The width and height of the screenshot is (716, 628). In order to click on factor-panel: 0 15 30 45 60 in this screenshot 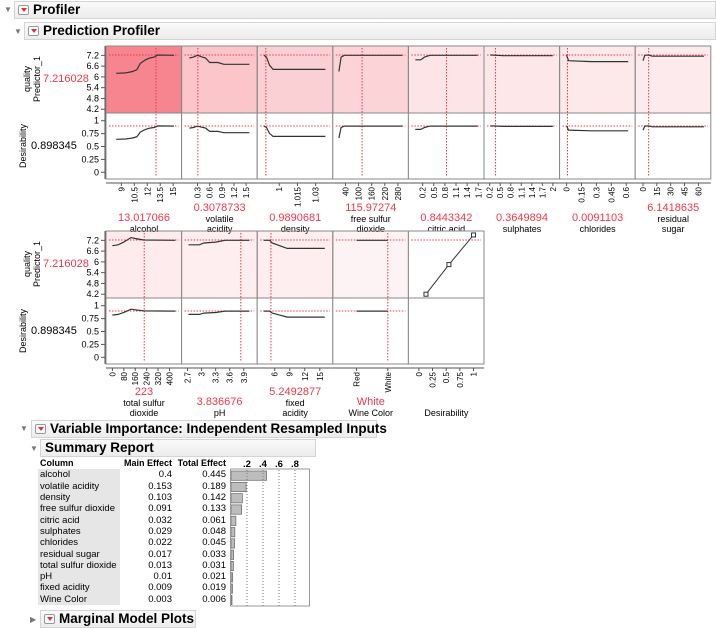, I will do `click(673, 120)`.